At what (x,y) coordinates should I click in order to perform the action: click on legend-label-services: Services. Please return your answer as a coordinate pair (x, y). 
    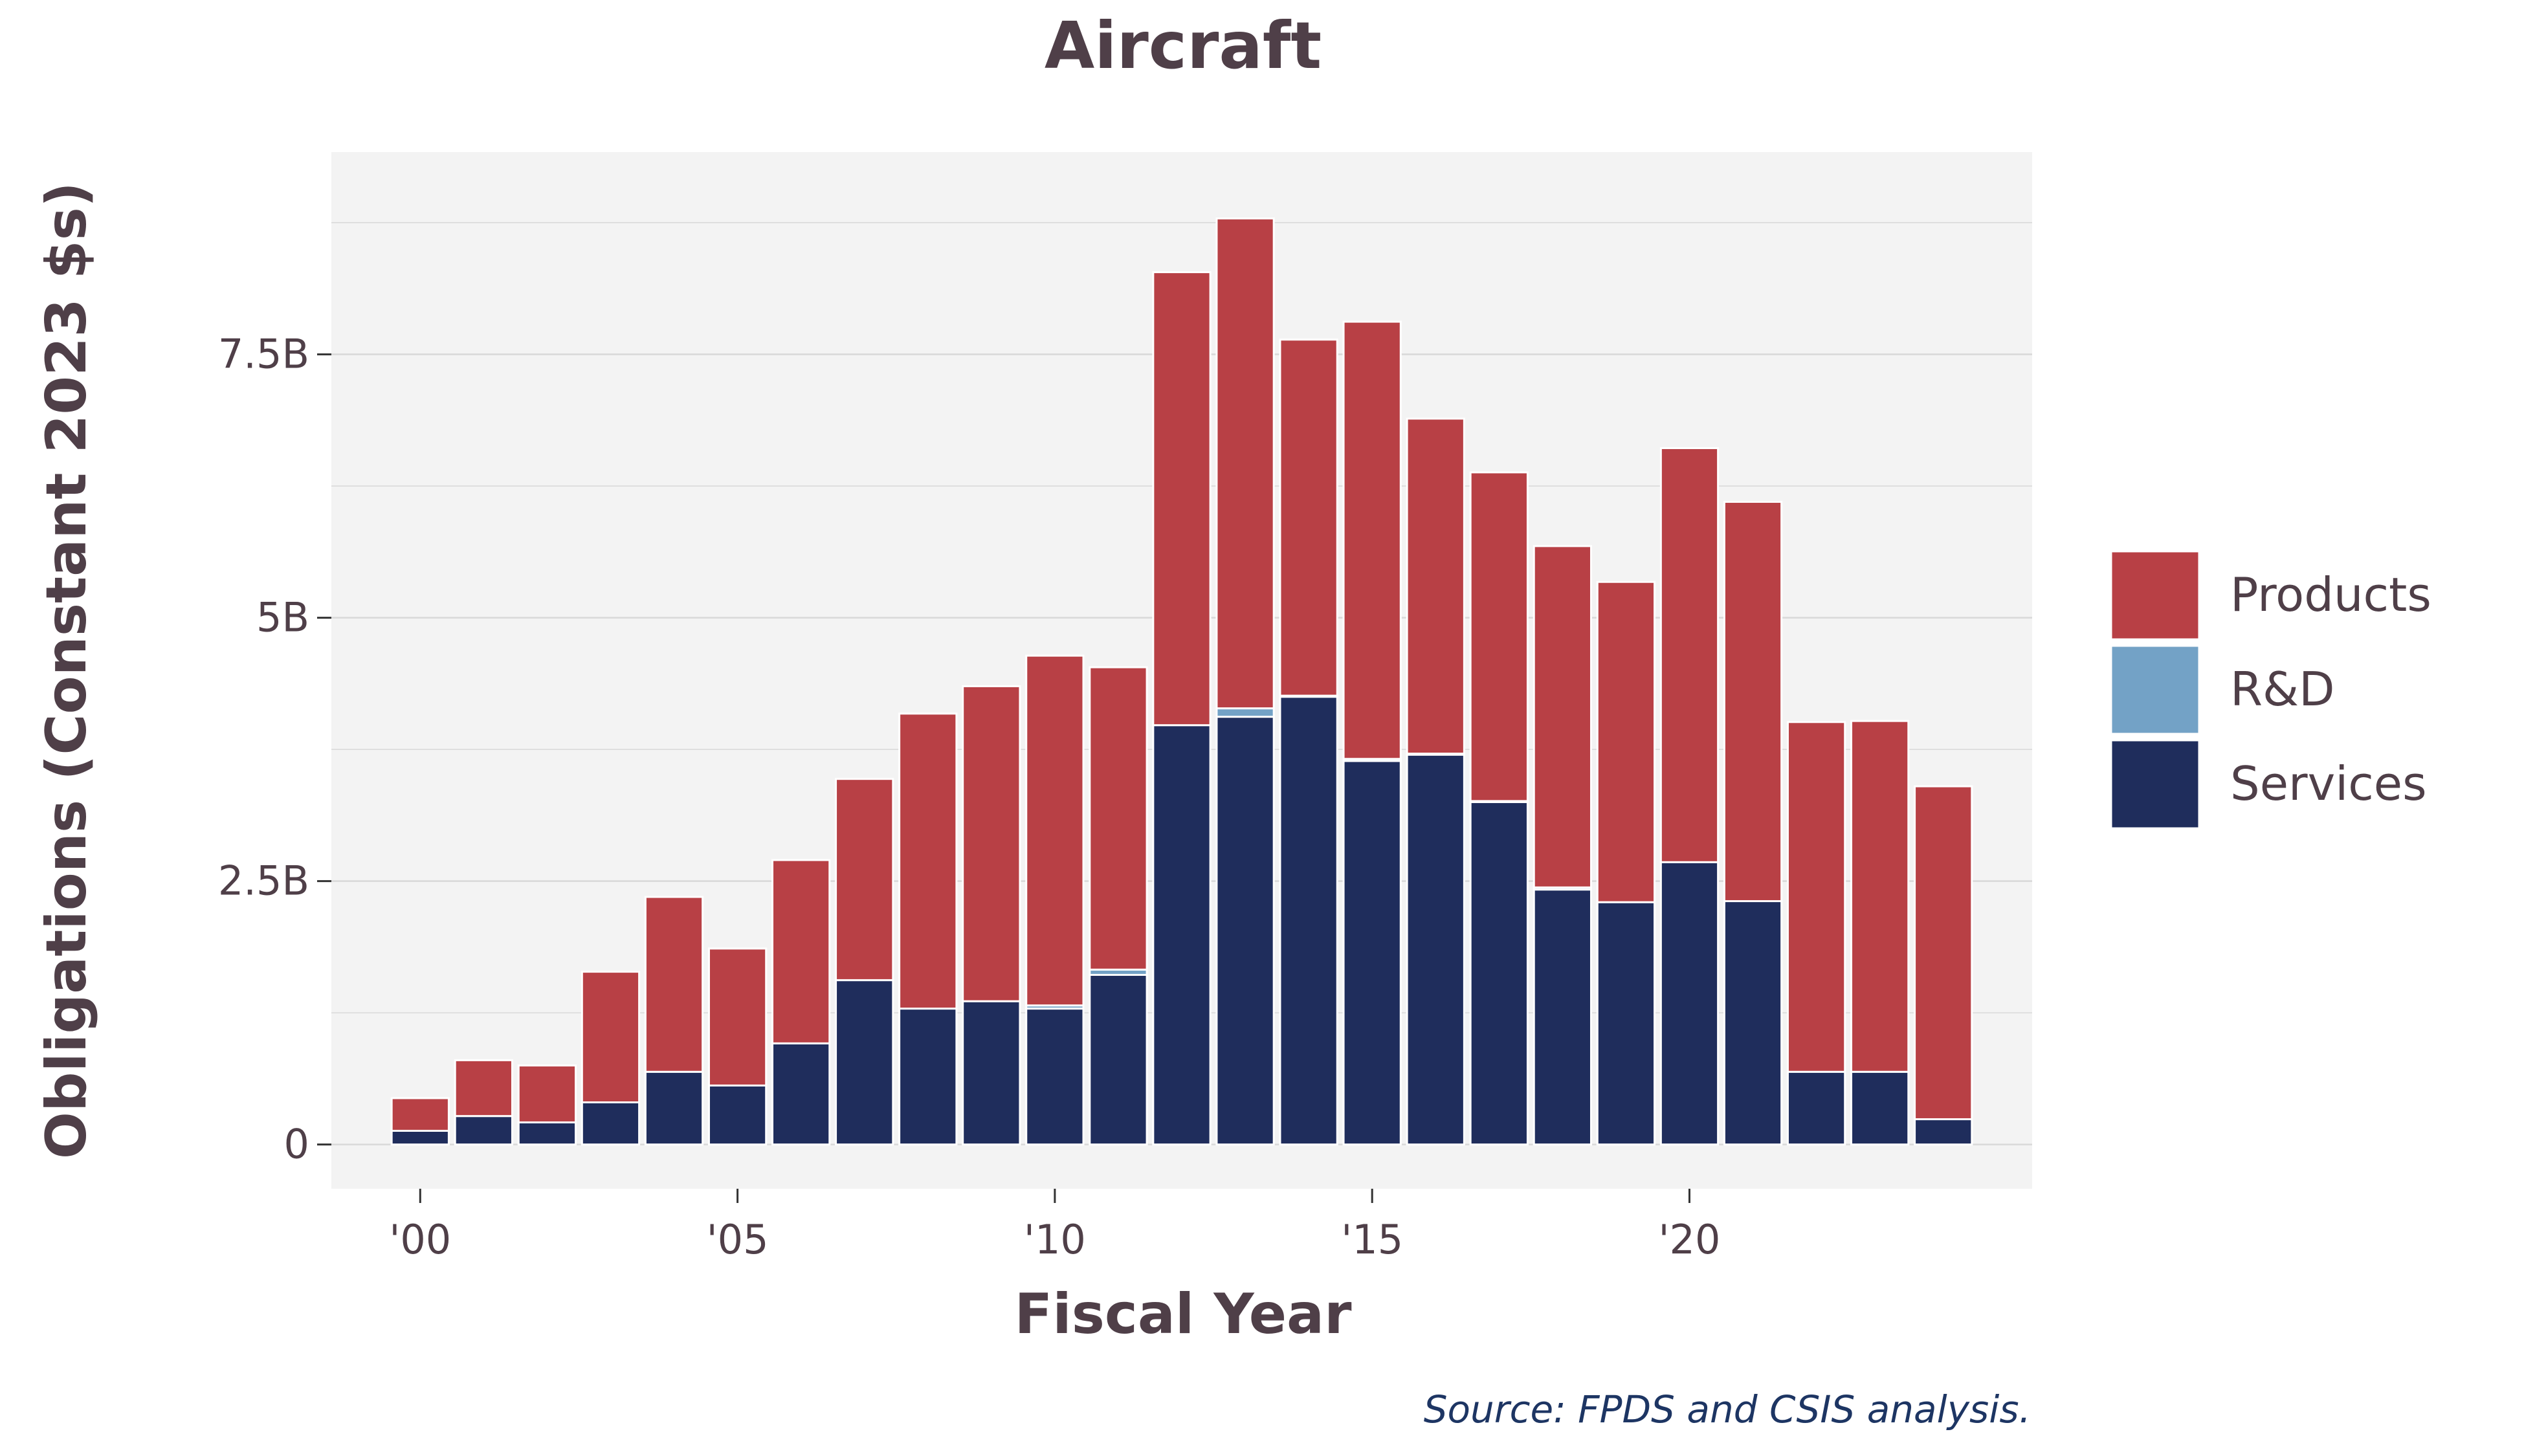
    Looking at the image, I should click on (2328, 783).